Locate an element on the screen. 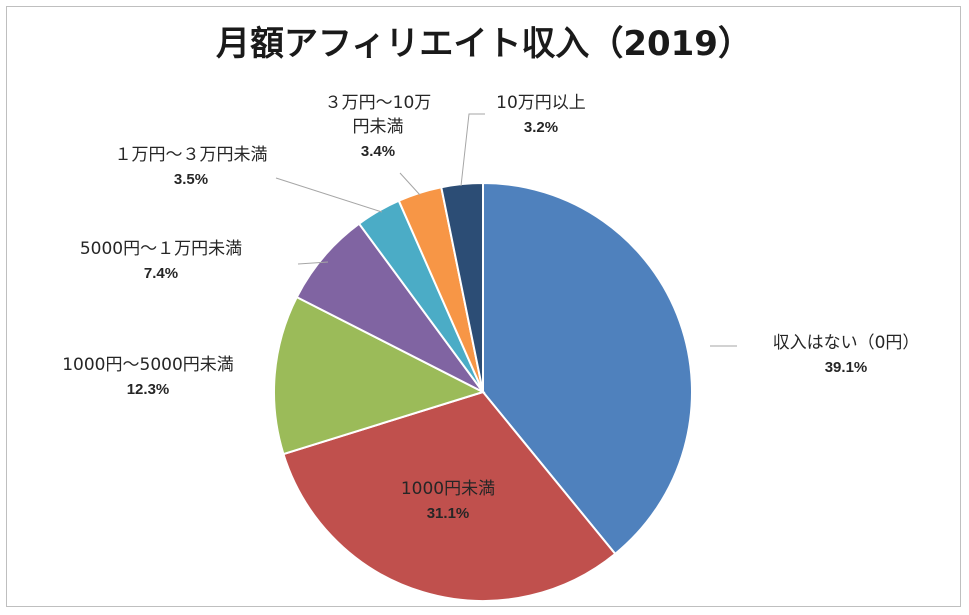 The width and height of the screenshot is (969, 615). slice-label-0: 収入はない（0円） is located at coordinates (846, 343).